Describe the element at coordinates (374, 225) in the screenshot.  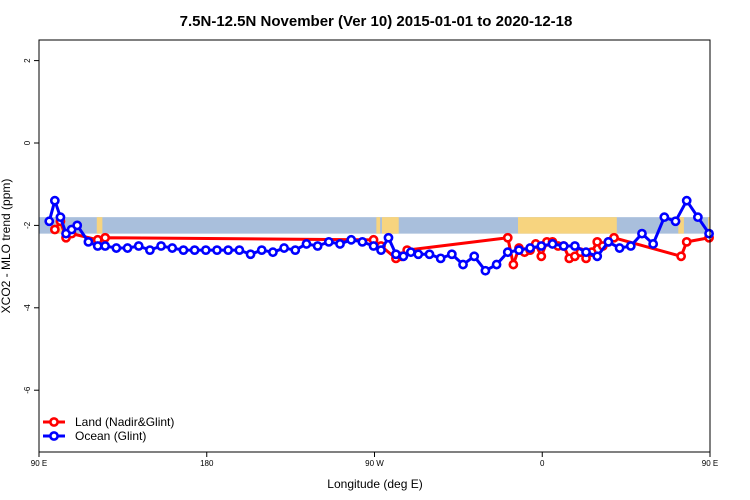
I see `map-strip` at that location.